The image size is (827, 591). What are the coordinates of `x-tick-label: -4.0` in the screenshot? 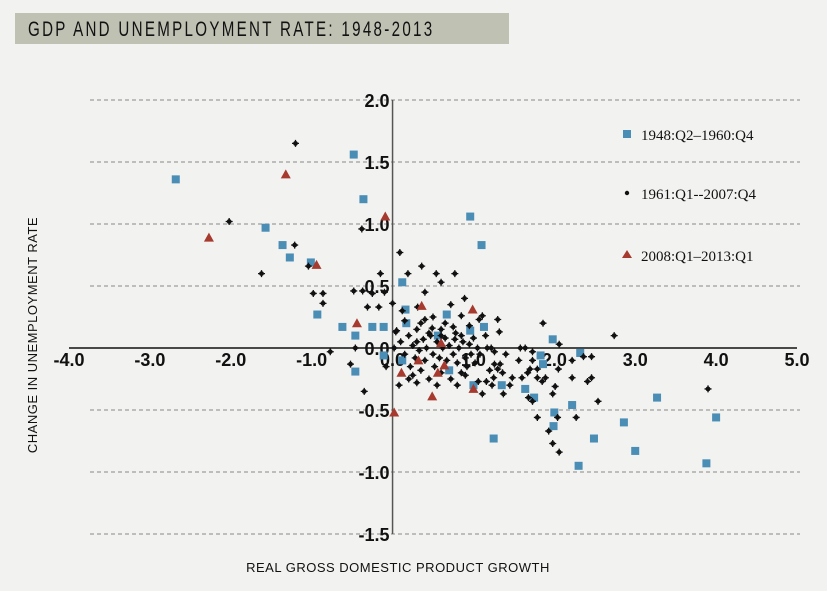 It's located at (68, 360).